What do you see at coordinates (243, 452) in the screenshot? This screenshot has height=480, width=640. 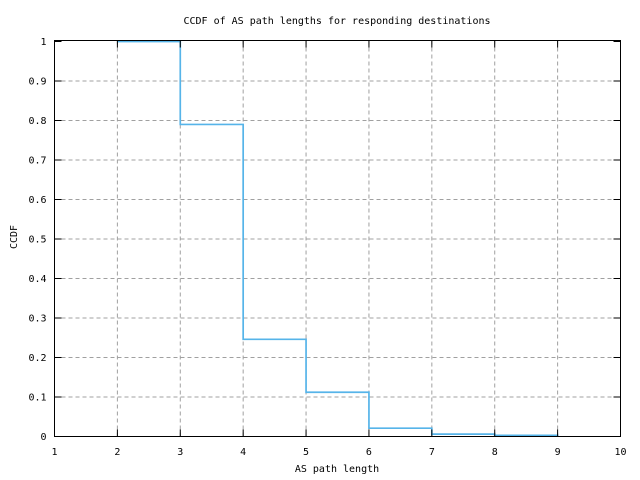 I see `x-tick-label: 4` at bounding box center [243, 452].